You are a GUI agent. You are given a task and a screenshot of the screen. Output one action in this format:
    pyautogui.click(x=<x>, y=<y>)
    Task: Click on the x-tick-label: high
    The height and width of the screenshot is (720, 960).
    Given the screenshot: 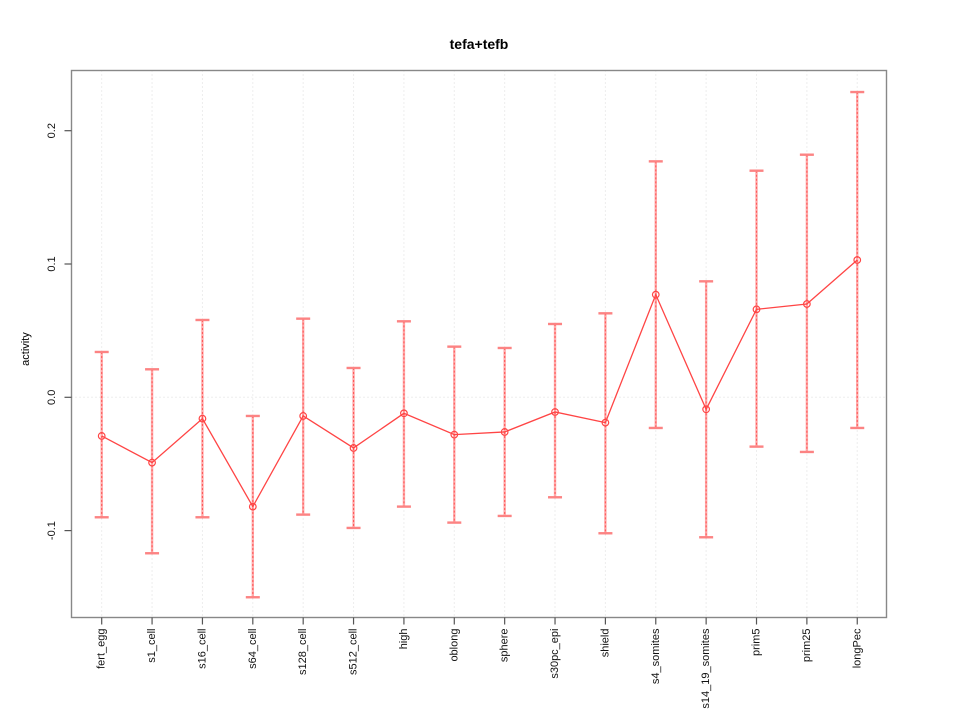 What is the action you would take?
    pyautogui.click(x=404, y=639)
    